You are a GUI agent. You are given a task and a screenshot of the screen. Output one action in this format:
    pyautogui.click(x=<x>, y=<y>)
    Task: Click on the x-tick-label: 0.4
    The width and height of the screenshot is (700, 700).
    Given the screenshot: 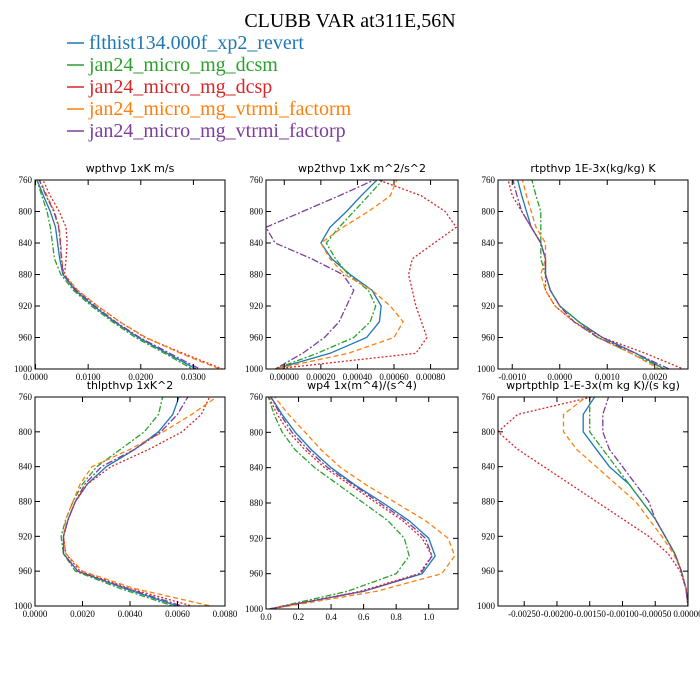 What is the action you would take?
    pyautogui.click(x=331, y=617)
    